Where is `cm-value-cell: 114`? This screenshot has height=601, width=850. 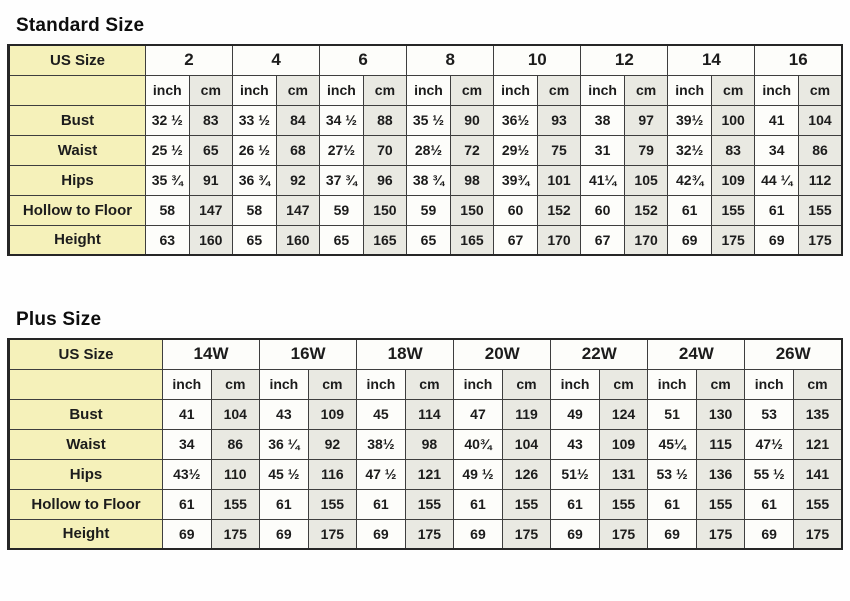 cm-value-cell: 114 is located at coordinates (429, 414).